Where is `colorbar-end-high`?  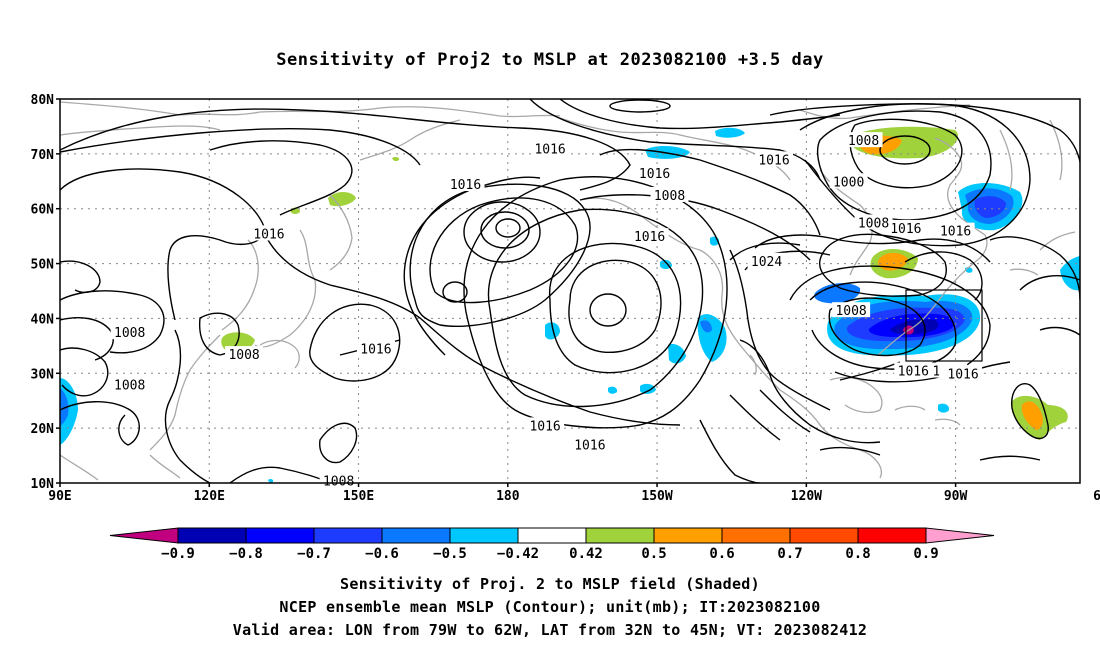
colorbar-end-high is located at coordinates (960, 535).